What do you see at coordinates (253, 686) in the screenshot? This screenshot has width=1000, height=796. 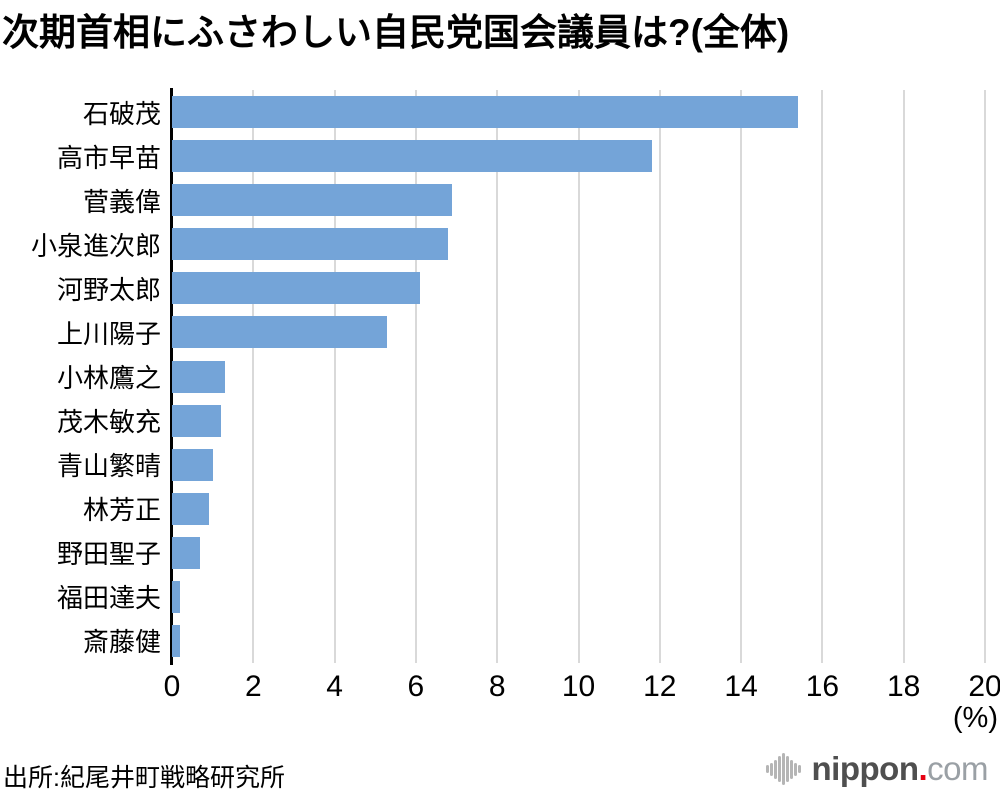 I see `x-tick-label: 2` at bounding box center [253, 686].